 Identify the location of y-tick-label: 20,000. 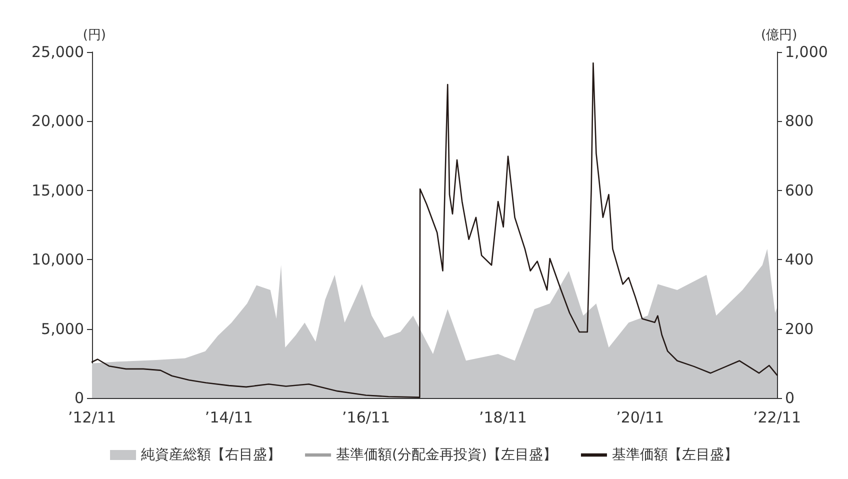
(58, 121).